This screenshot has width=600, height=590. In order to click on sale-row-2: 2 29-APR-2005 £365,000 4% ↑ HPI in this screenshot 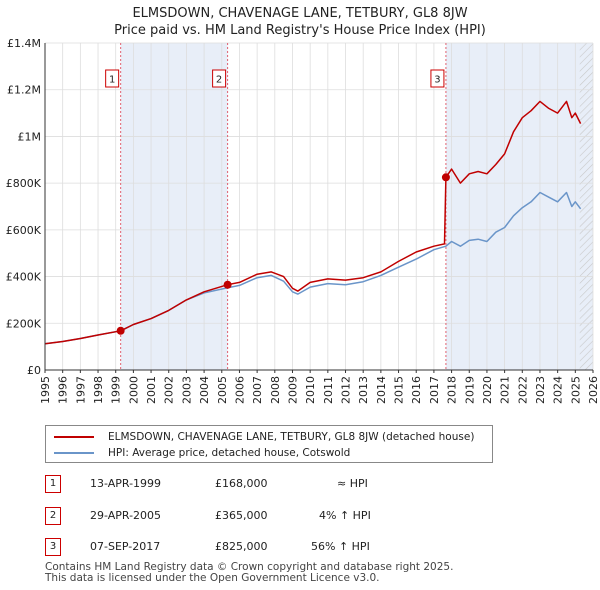, I will do `click(315, 517)`.